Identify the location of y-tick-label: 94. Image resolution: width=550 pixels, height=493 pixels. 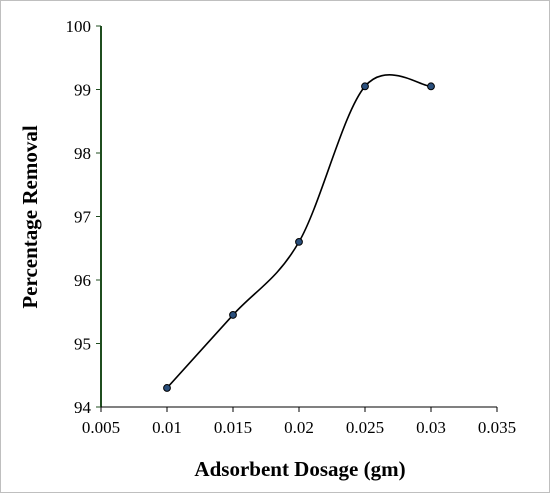
(83, 407).